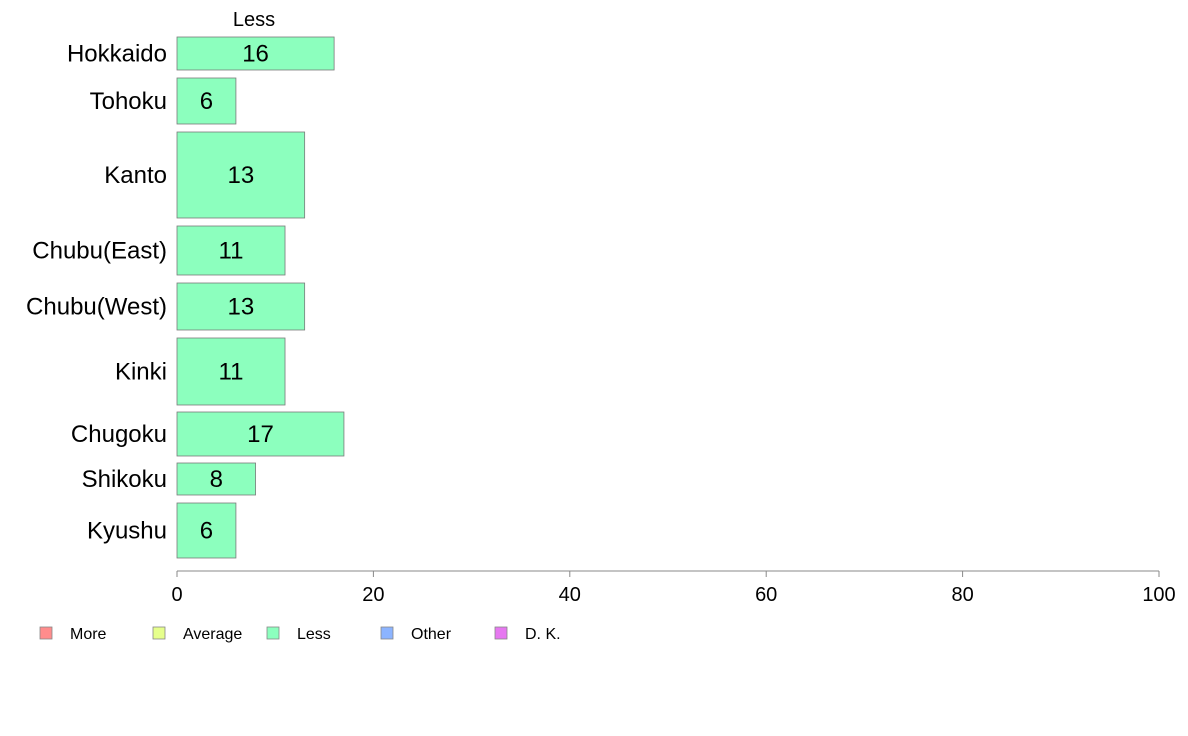  I want to click on legend-swatch-other, so click(387, 633).